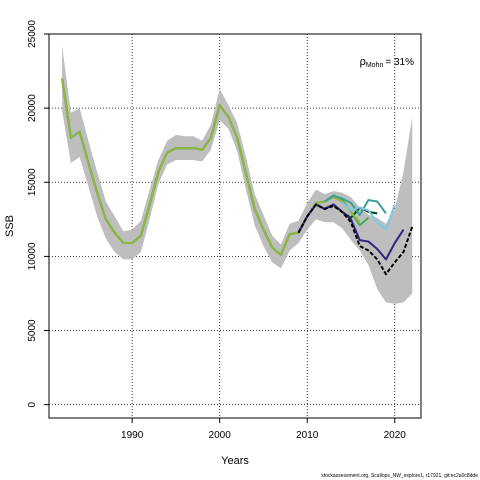 This screenshot has height=480, width=480. What do you see at coordinates (363, 62) in the screenshot?
I see `rho-symbol: ρ` at bounding box center [363, 62].